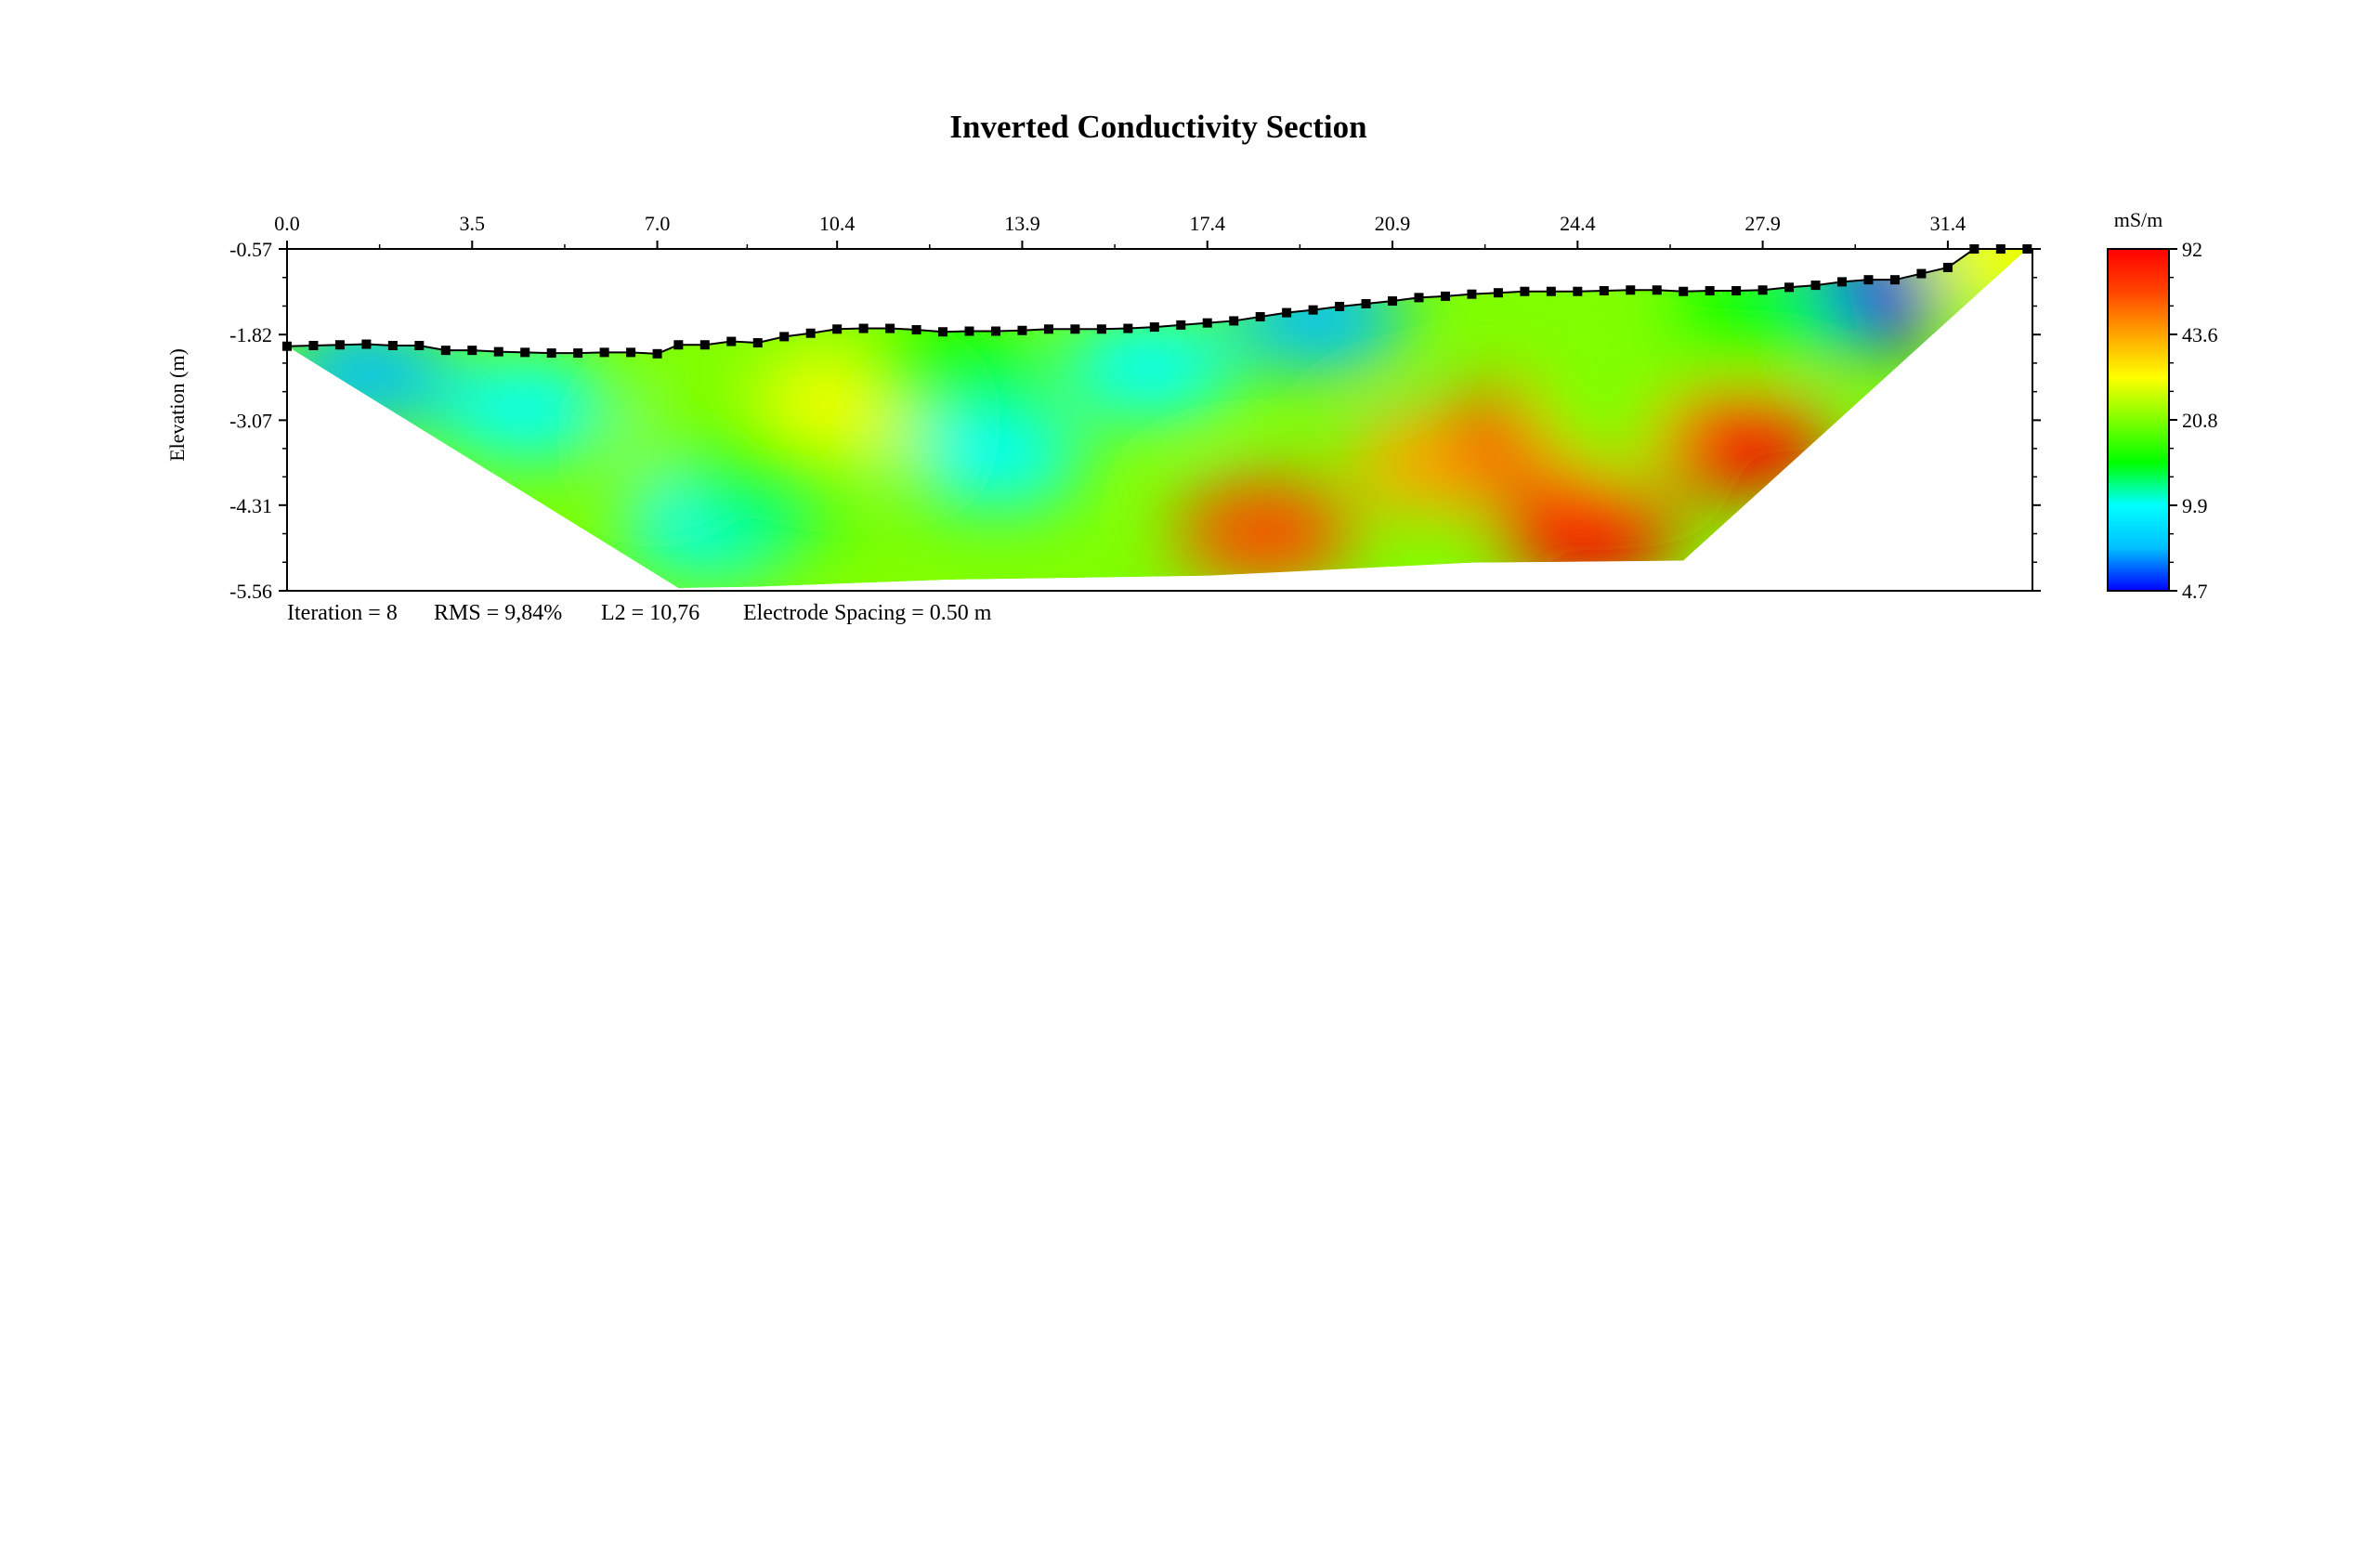 This screenshot has width=2378, height=1568. Describe the element at coordinates (250, 250) in the screenshot. I see `y-tick-label: -0.57` at that location.